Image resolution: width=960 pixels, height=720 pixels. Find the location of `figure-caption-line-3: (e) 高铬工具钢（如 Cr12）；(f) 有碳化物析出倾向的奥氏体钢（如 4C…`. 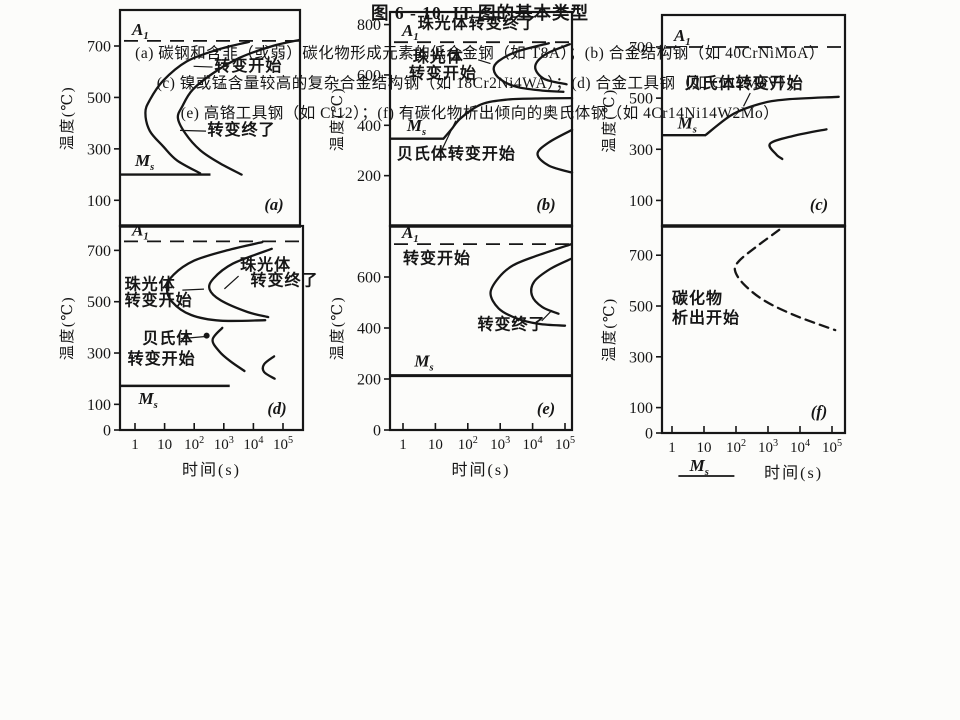

figure-caption-line-3: (e) 高铬工具钢（如 Cr12）；(f) 有碳化物析出倾向的奥氏体钢（如 4C… is located at coordinates (480, 113).